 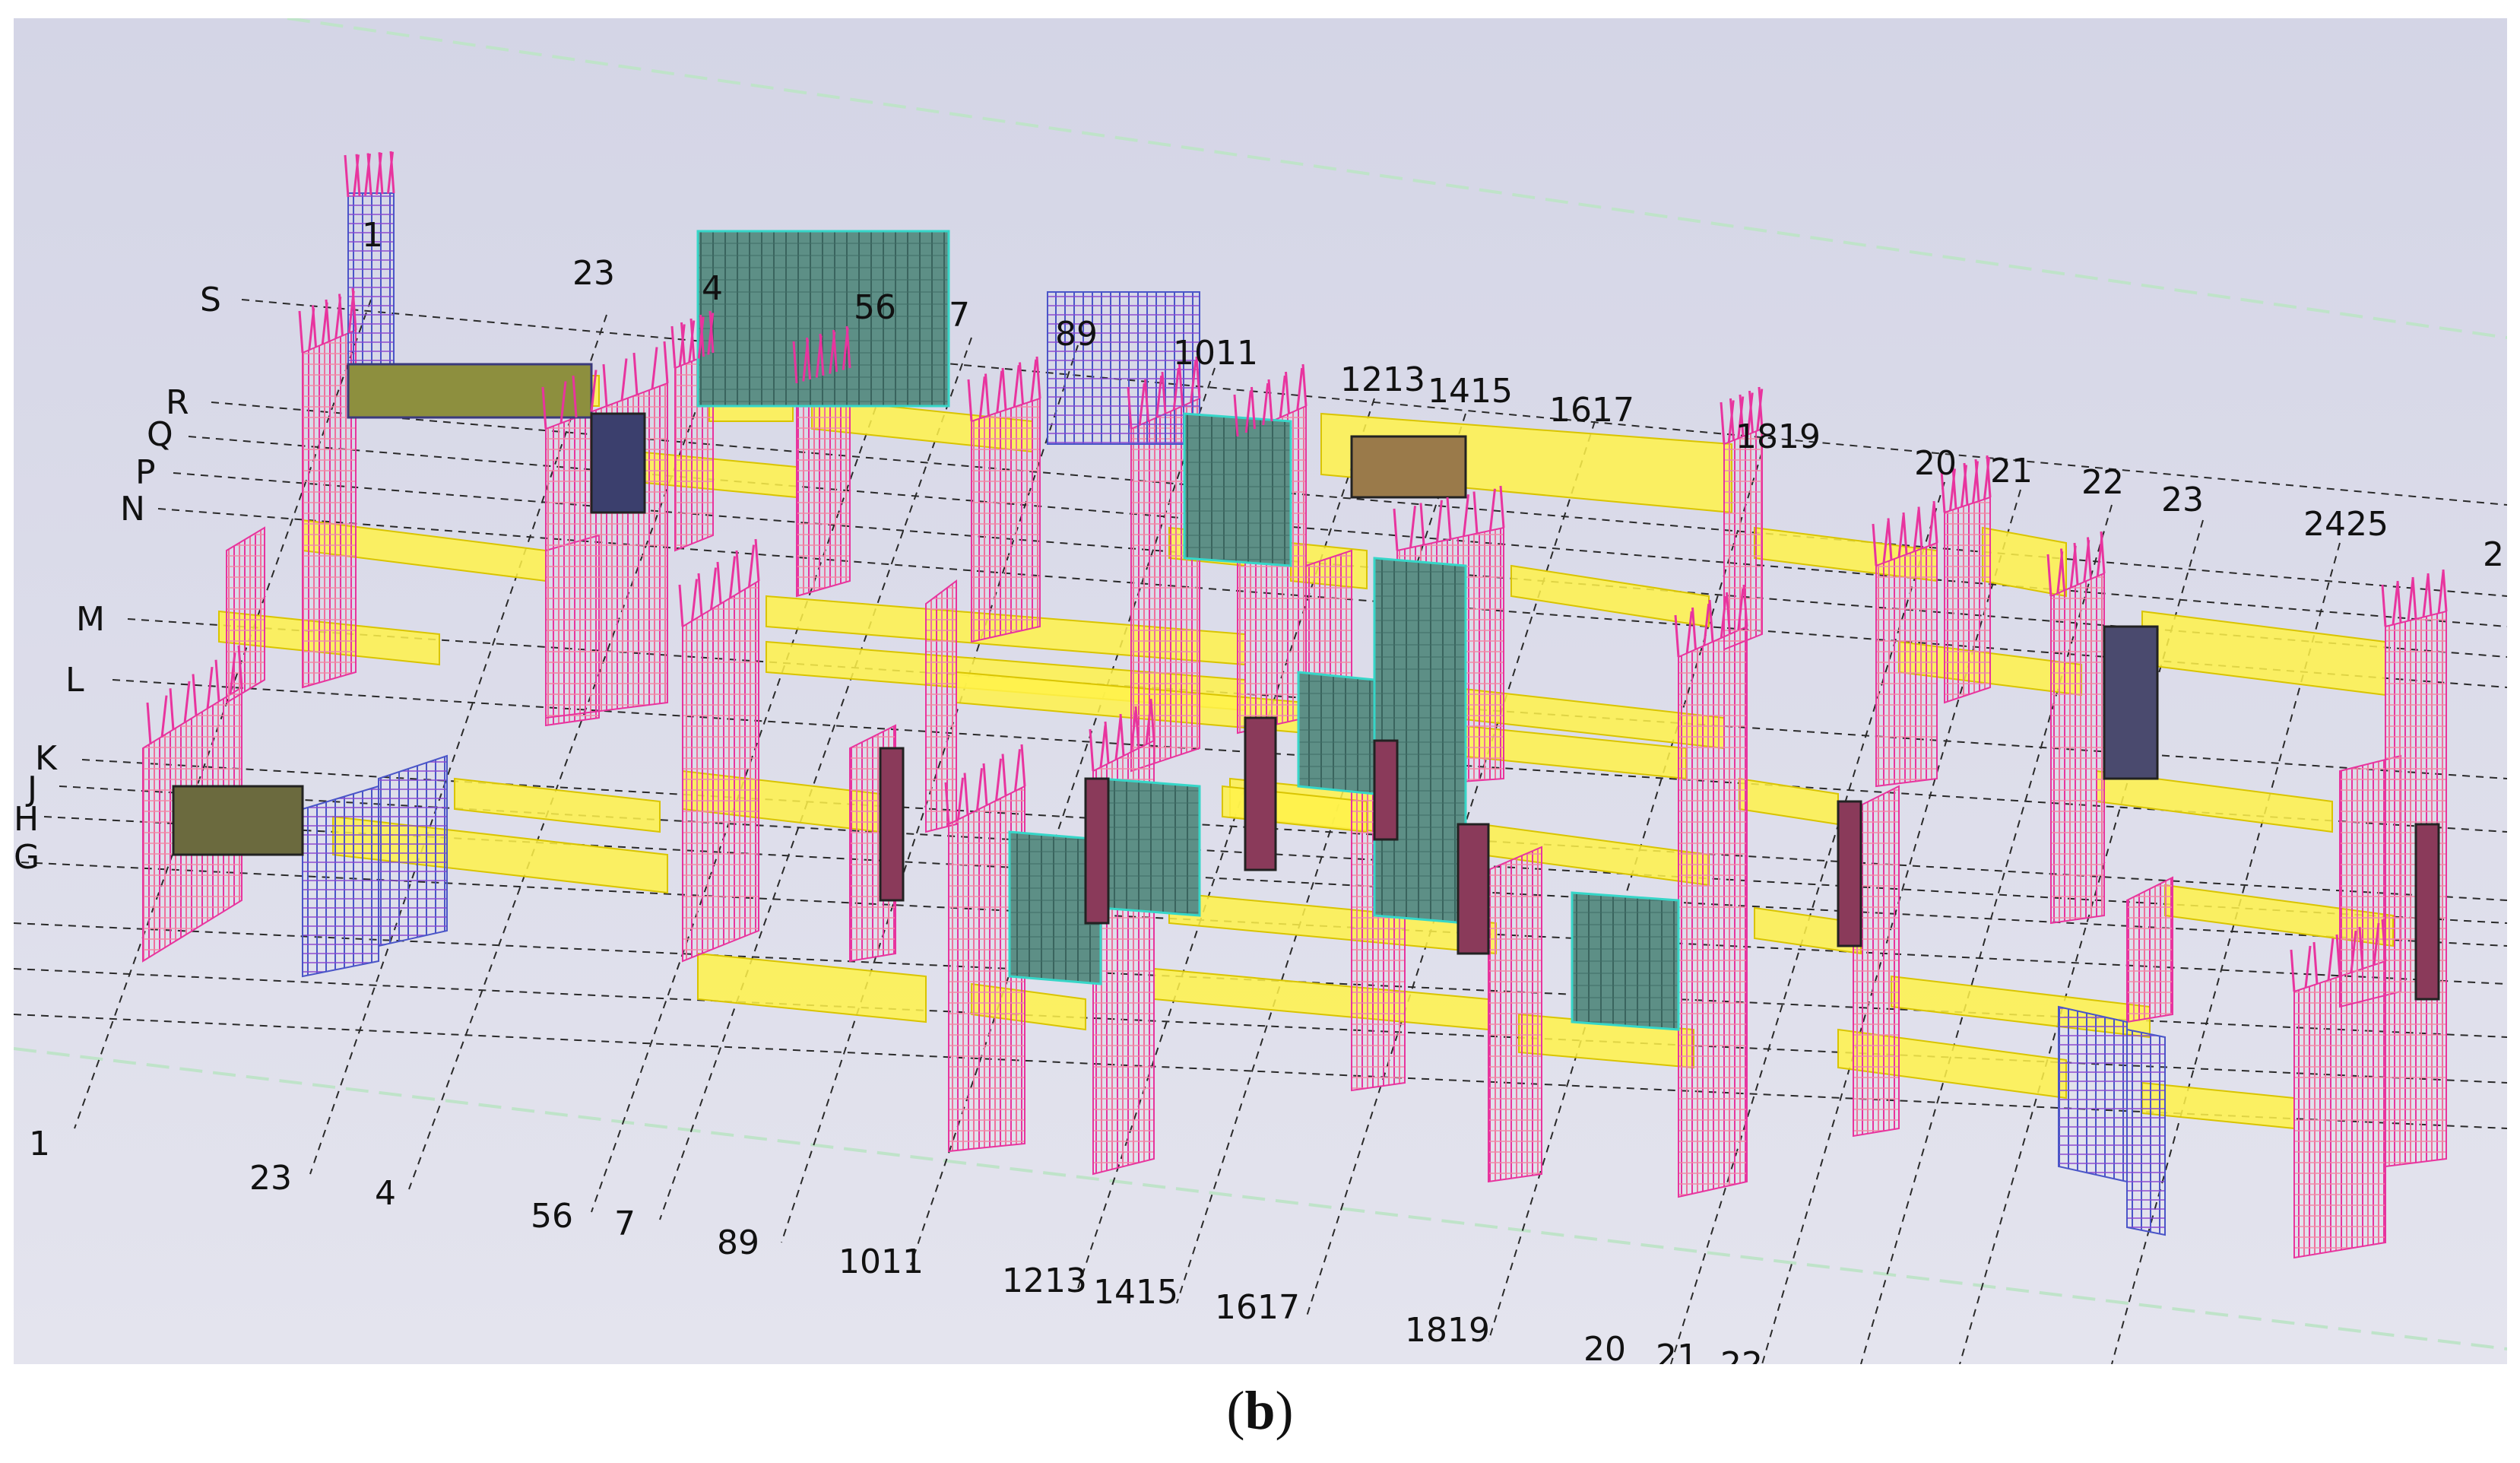 I want to click on column-label: 20, so click(x=1935, y=463).